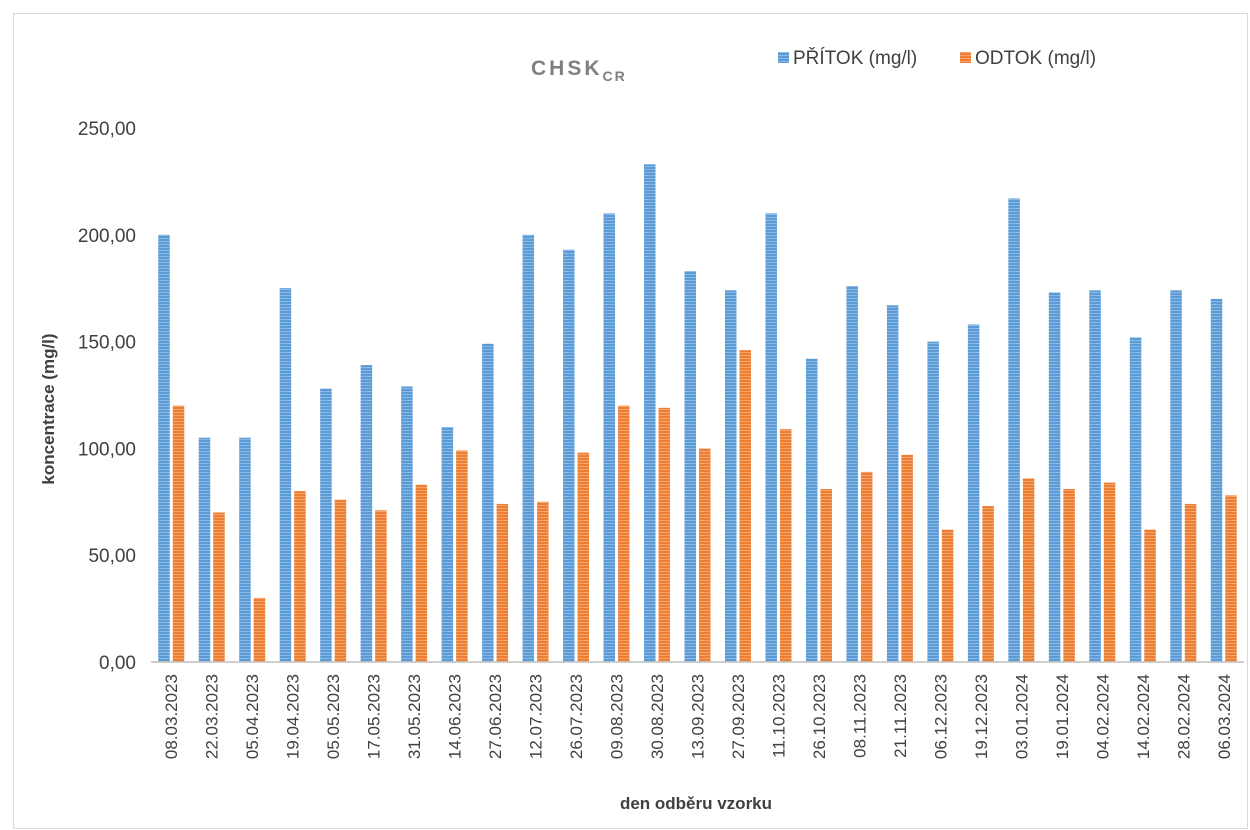 Image resolution: width=1250 pixels, height=830 pixels. What do you see at coordinates (212, 716) in the screenshot?
I see `x-category-label: 22.03.2023` at bounding box center [212, 716].